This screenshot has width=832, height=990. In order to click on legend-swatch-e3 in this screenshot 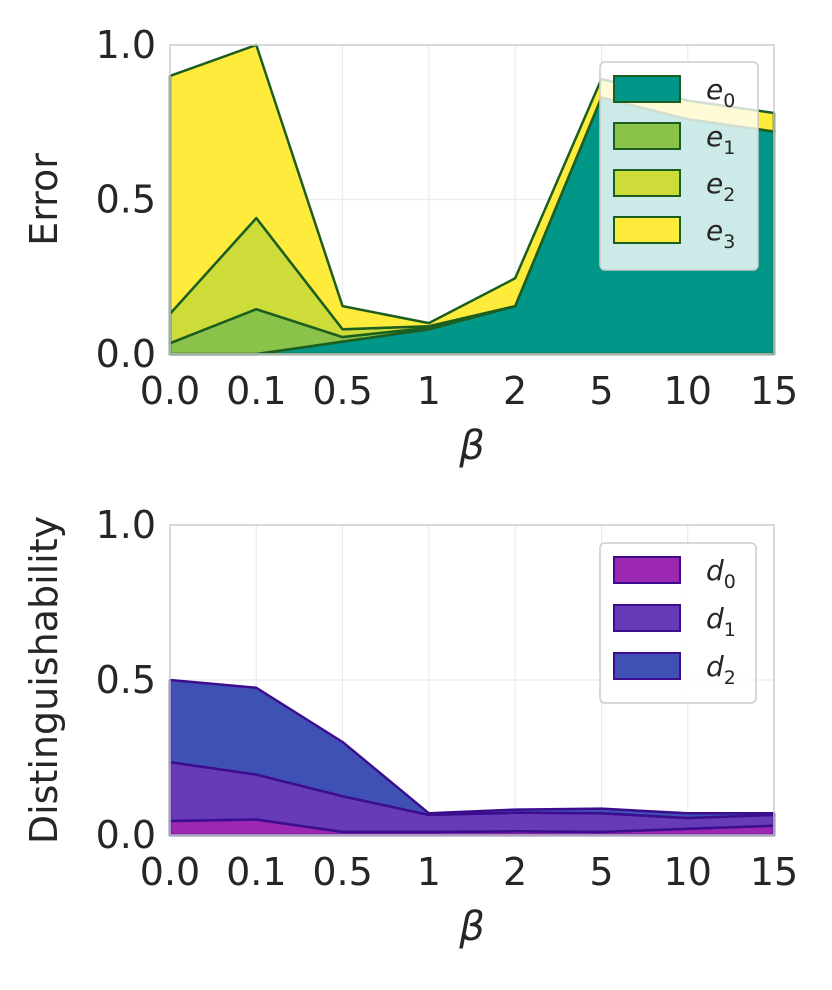, I will do `click(647, 230)`.